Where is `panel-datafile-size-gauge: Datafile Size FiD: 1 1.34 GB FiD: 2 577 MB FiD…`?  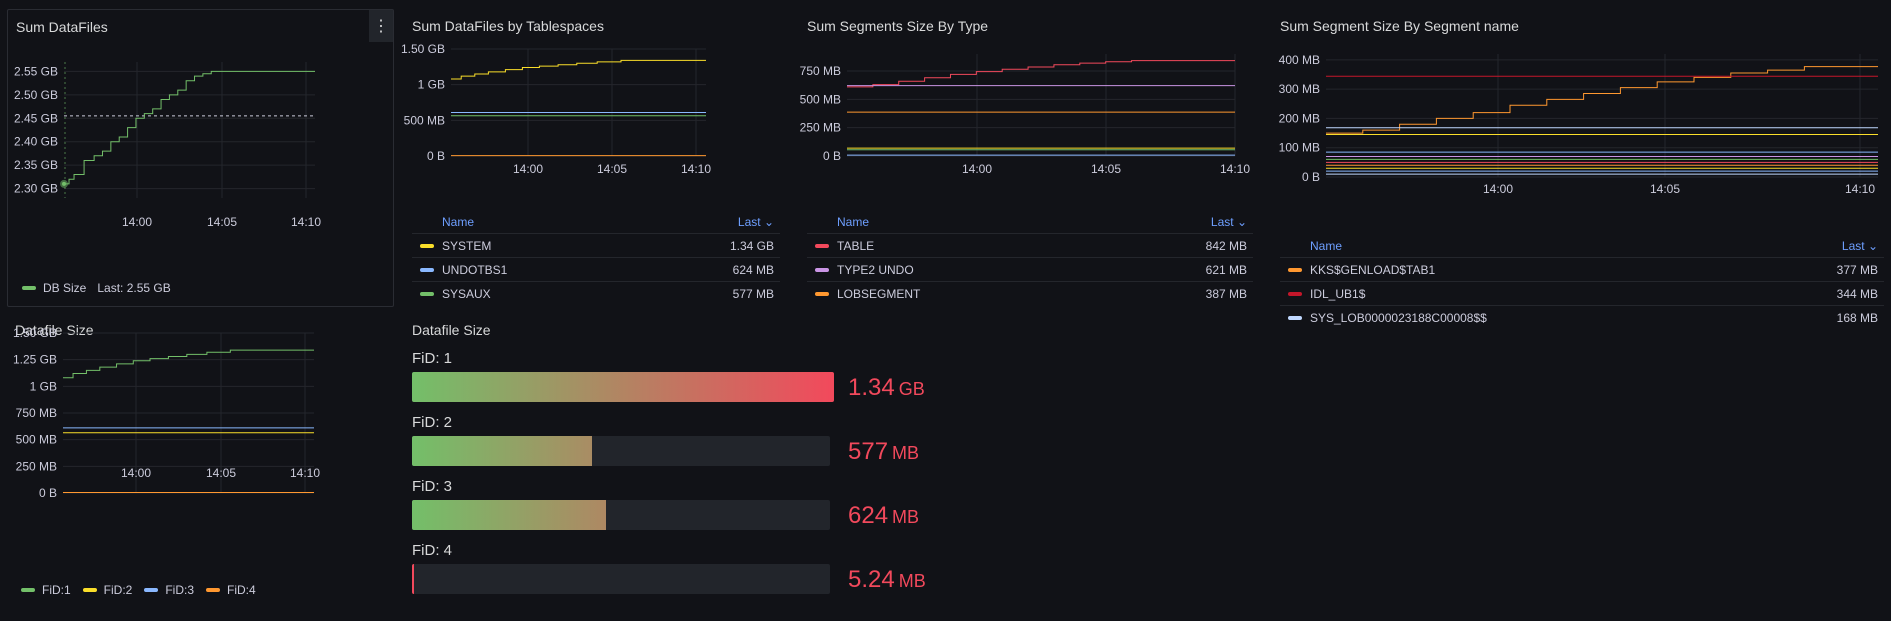
panel-datafile-size-gauge: Datafile Size FiD: 1 1.34 GB FiD: 2 577 MB FiD… is located at coordinates (684, 463).